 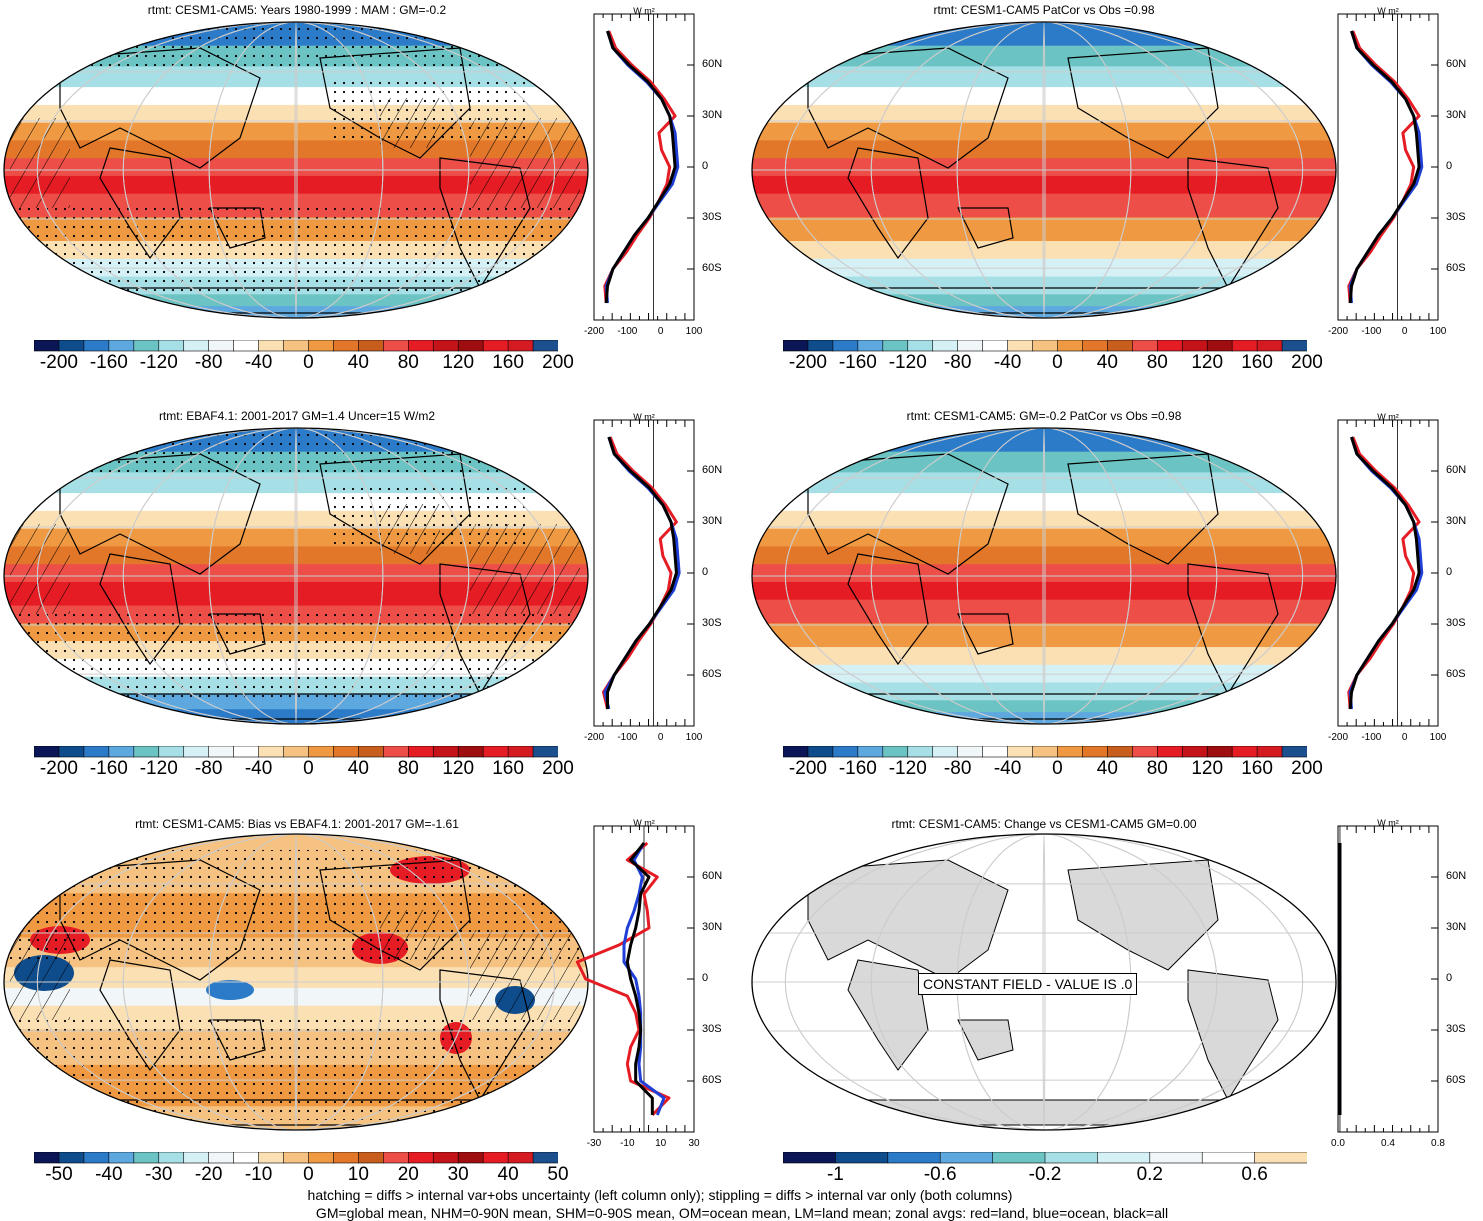 I want to click on colorbar-label: -10, so click(x=258, y=1174).